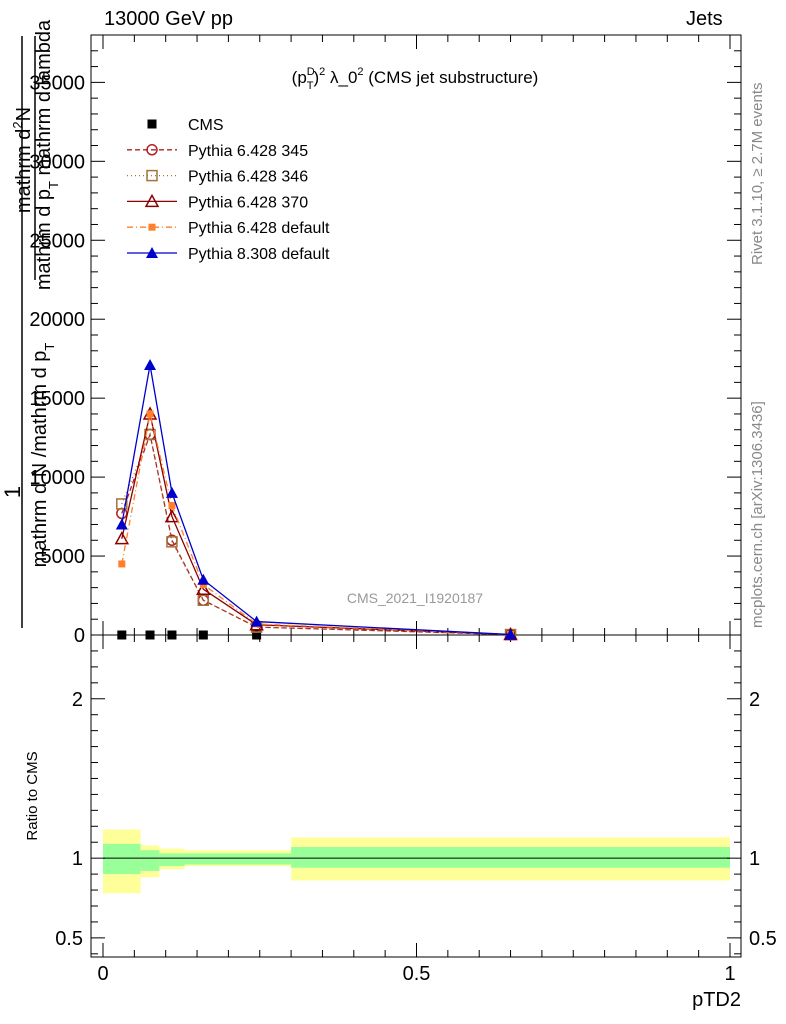 The image size is (786, 1024). I want to click on series-layer, so click(316, 500).